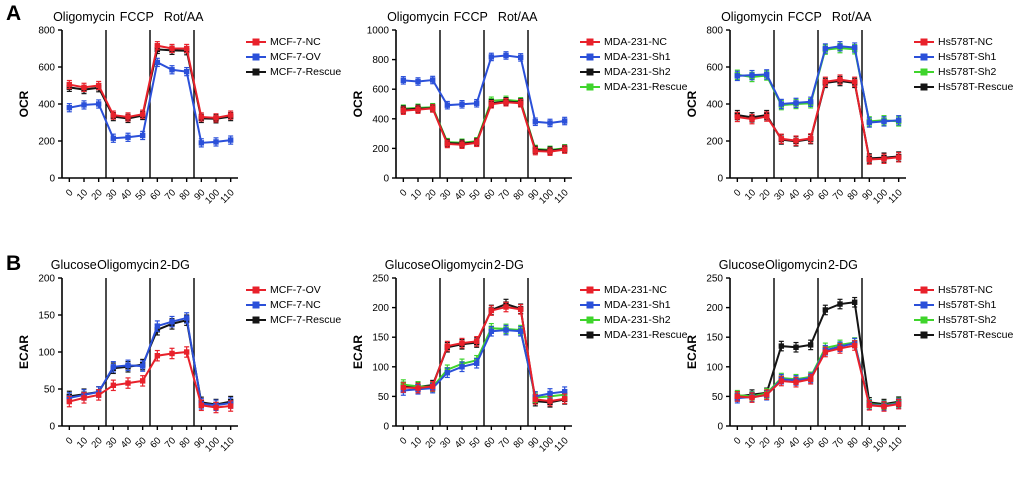 The width and height of the screenshot is (1020, 488). What do you see at coordinates (46, 105) in the screenshot?
I see `y-tick-label: 400` at bounding box center [46, 105].